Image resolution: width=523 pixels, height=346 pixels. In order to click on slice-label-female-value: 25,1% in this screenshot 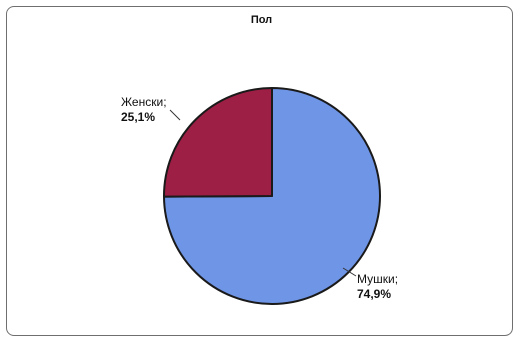, I will do `click(138, 117)`.